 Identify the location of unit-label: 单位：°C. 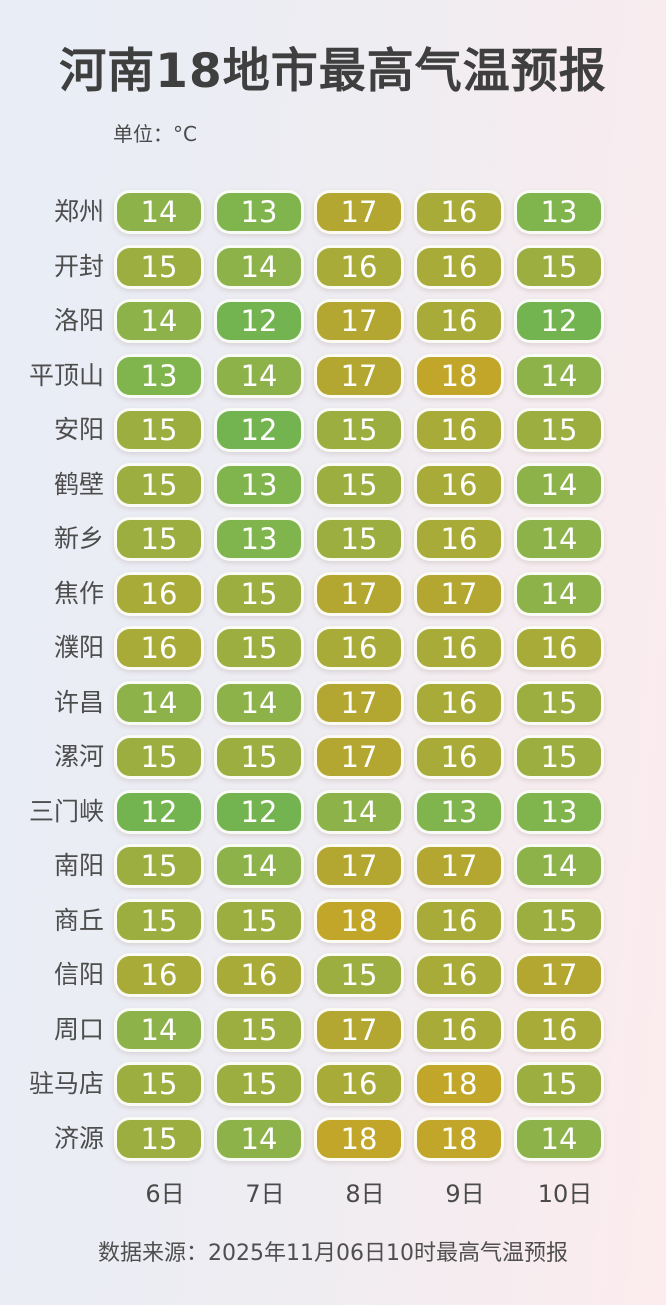
(155, 134).